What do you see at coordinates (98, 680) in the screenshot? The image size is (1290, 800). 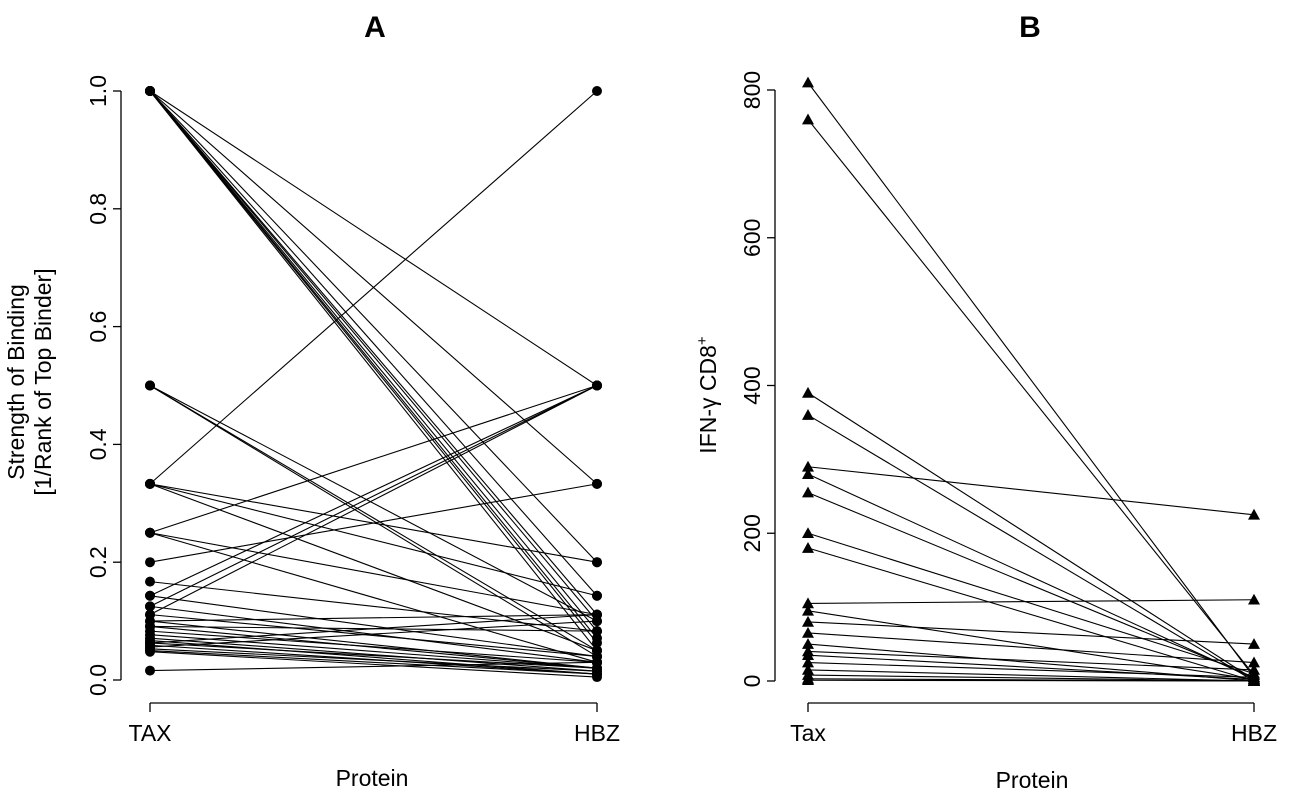 I see `panel-a-y-tick-label: 0.0` at bounding box center [98, 680].